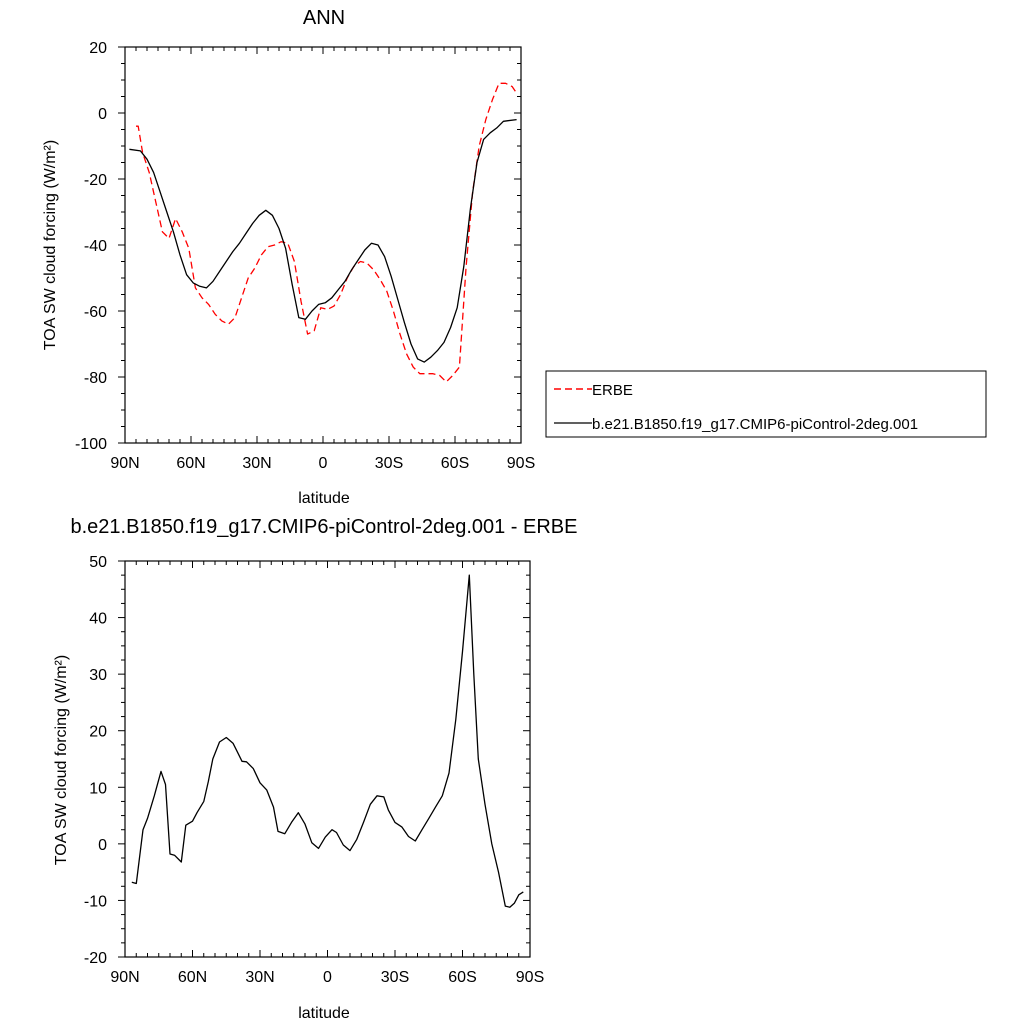 The width and height of the screenshot is (1024, 1024). What do you see at coordinates (102, 845) in the screenshot?
I see `bottom-y-tick-label: 0` at bounding box center [102, 845].